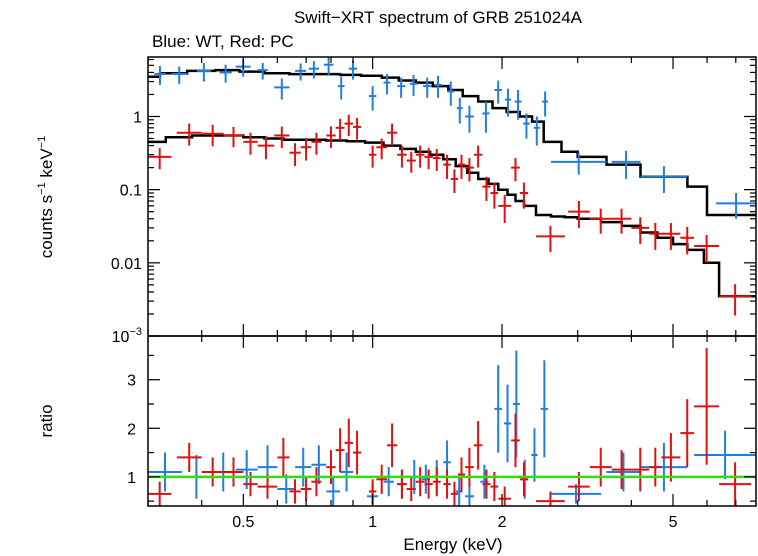  Describe the element at coordinates (223, 41) in the screenshot. I see `chart-subtitle: Blue: WT, Red: PC` at that location.